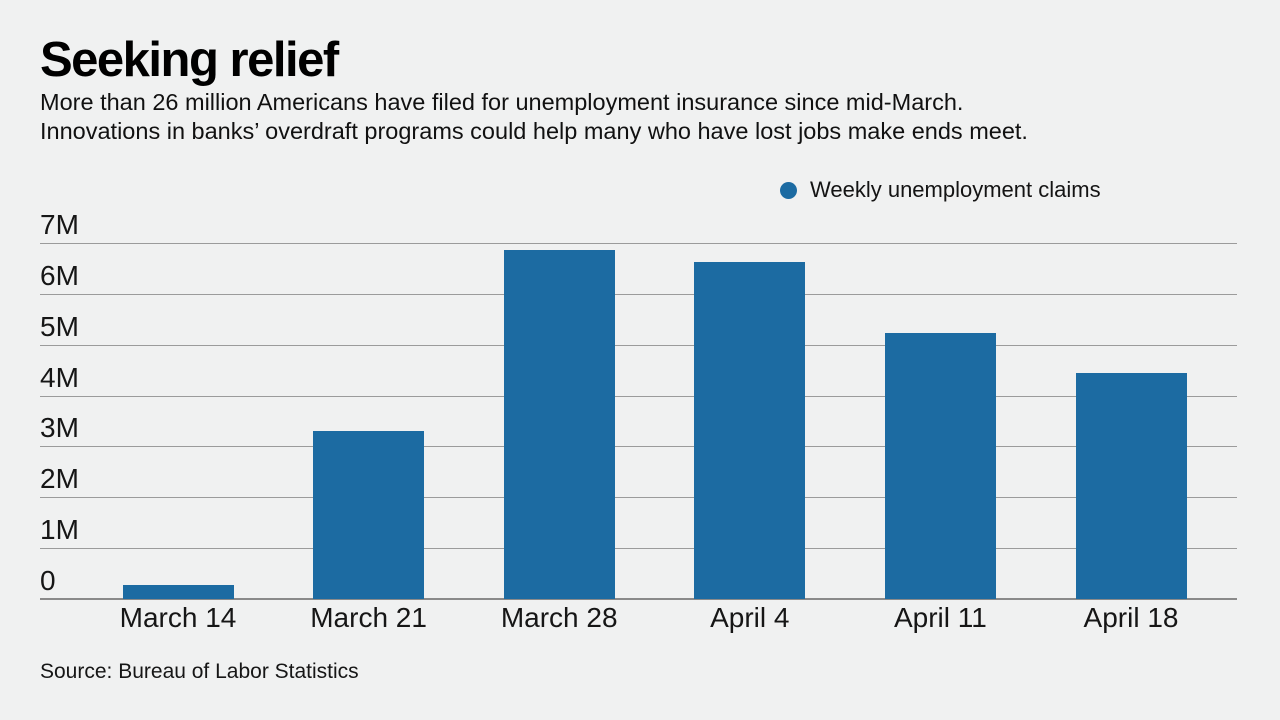  Describe the element at coordinates (940, 617) in the screenshot. I see `x-axis-tick-april-11: April 11` at that location.